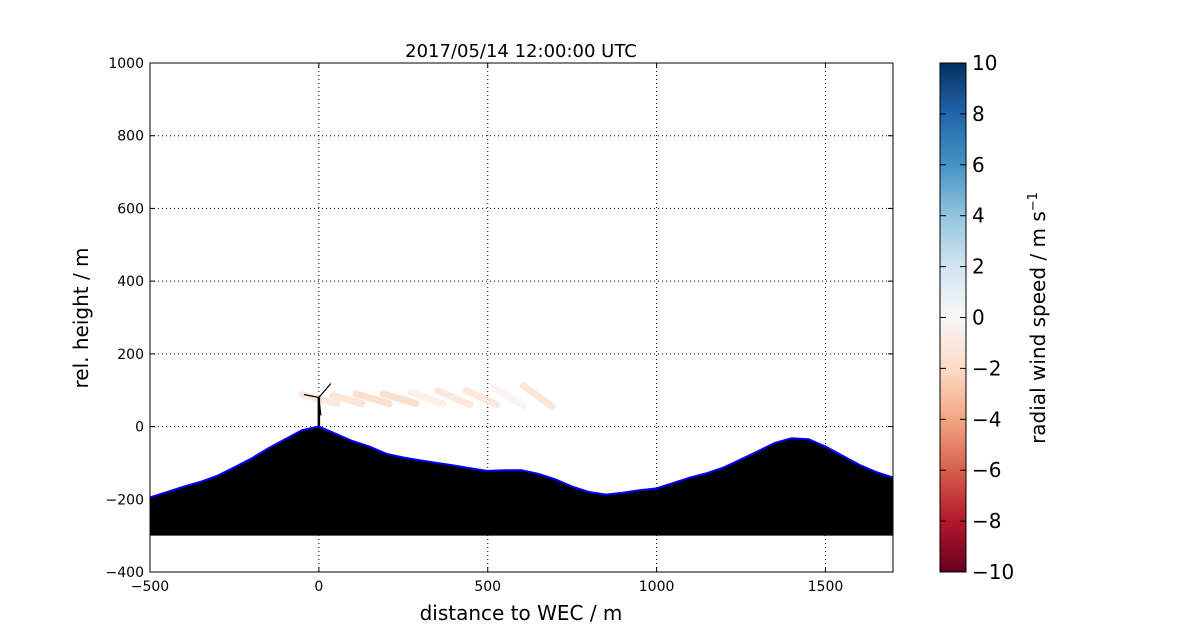  Describe the element at coordinates (130, 282) in the screenshot. I see `y-tick-label: 400` at that location.